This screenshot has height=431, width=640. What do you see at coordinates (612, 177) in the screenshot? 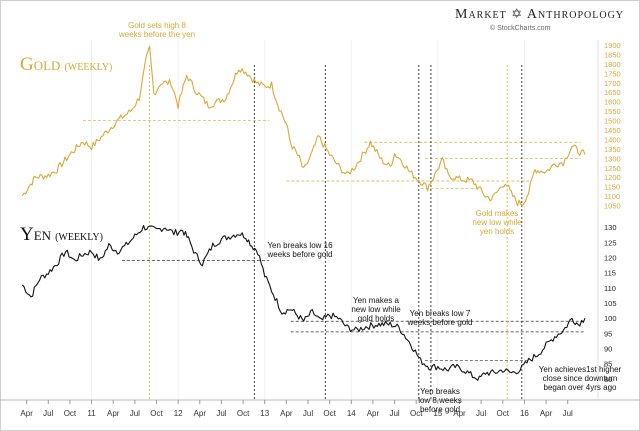
I see `gold-y-tick-label: 1200` at bounding box center [612, 177].